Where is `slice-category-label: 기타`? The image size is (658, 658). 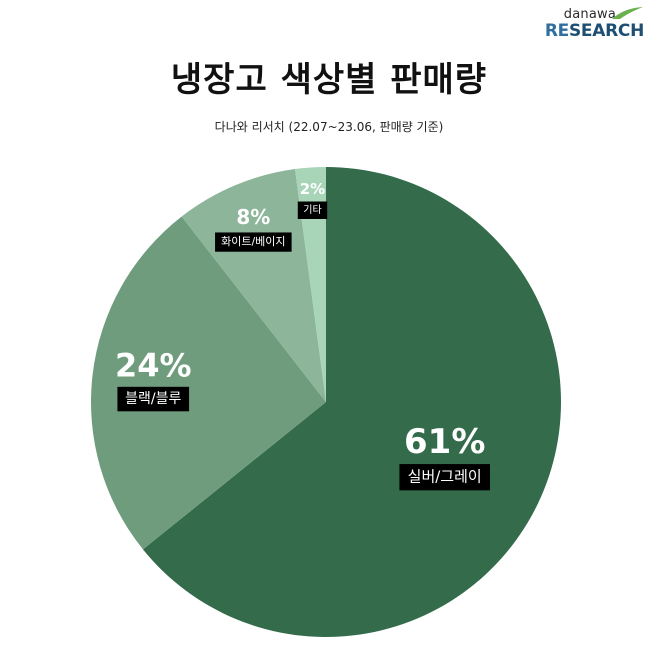
slice-category-label: 기타 is located at coordinates (312, 210).